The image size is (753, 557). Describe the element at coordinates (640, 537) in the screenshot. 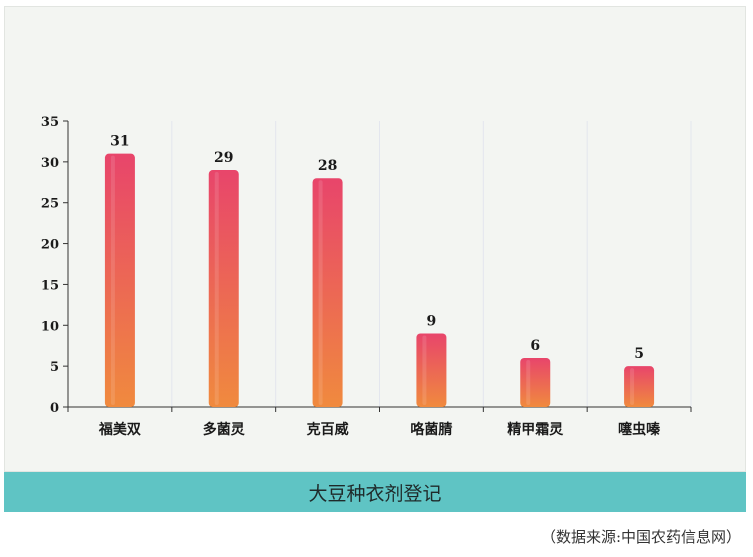

I see `data-source-note: （数据来源:中国农药信息网）` at that location.